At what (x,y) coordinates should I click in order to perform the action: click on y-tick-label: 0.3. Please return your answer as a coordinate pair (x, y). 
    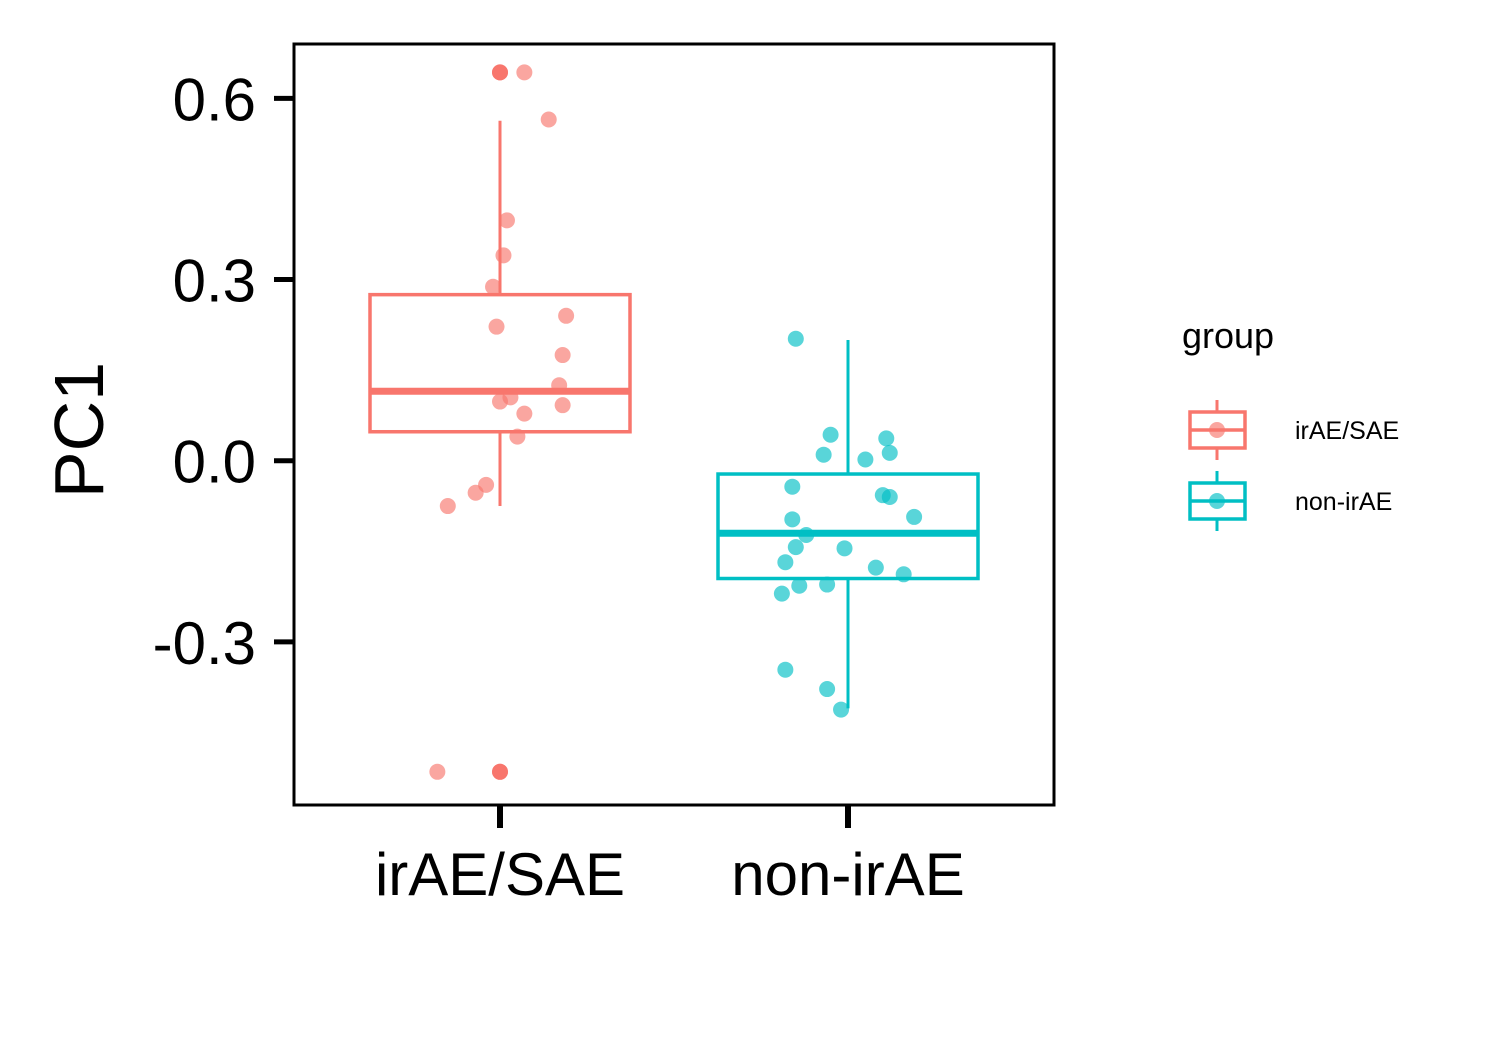
    Looking at the image, I should click on (214, 281).